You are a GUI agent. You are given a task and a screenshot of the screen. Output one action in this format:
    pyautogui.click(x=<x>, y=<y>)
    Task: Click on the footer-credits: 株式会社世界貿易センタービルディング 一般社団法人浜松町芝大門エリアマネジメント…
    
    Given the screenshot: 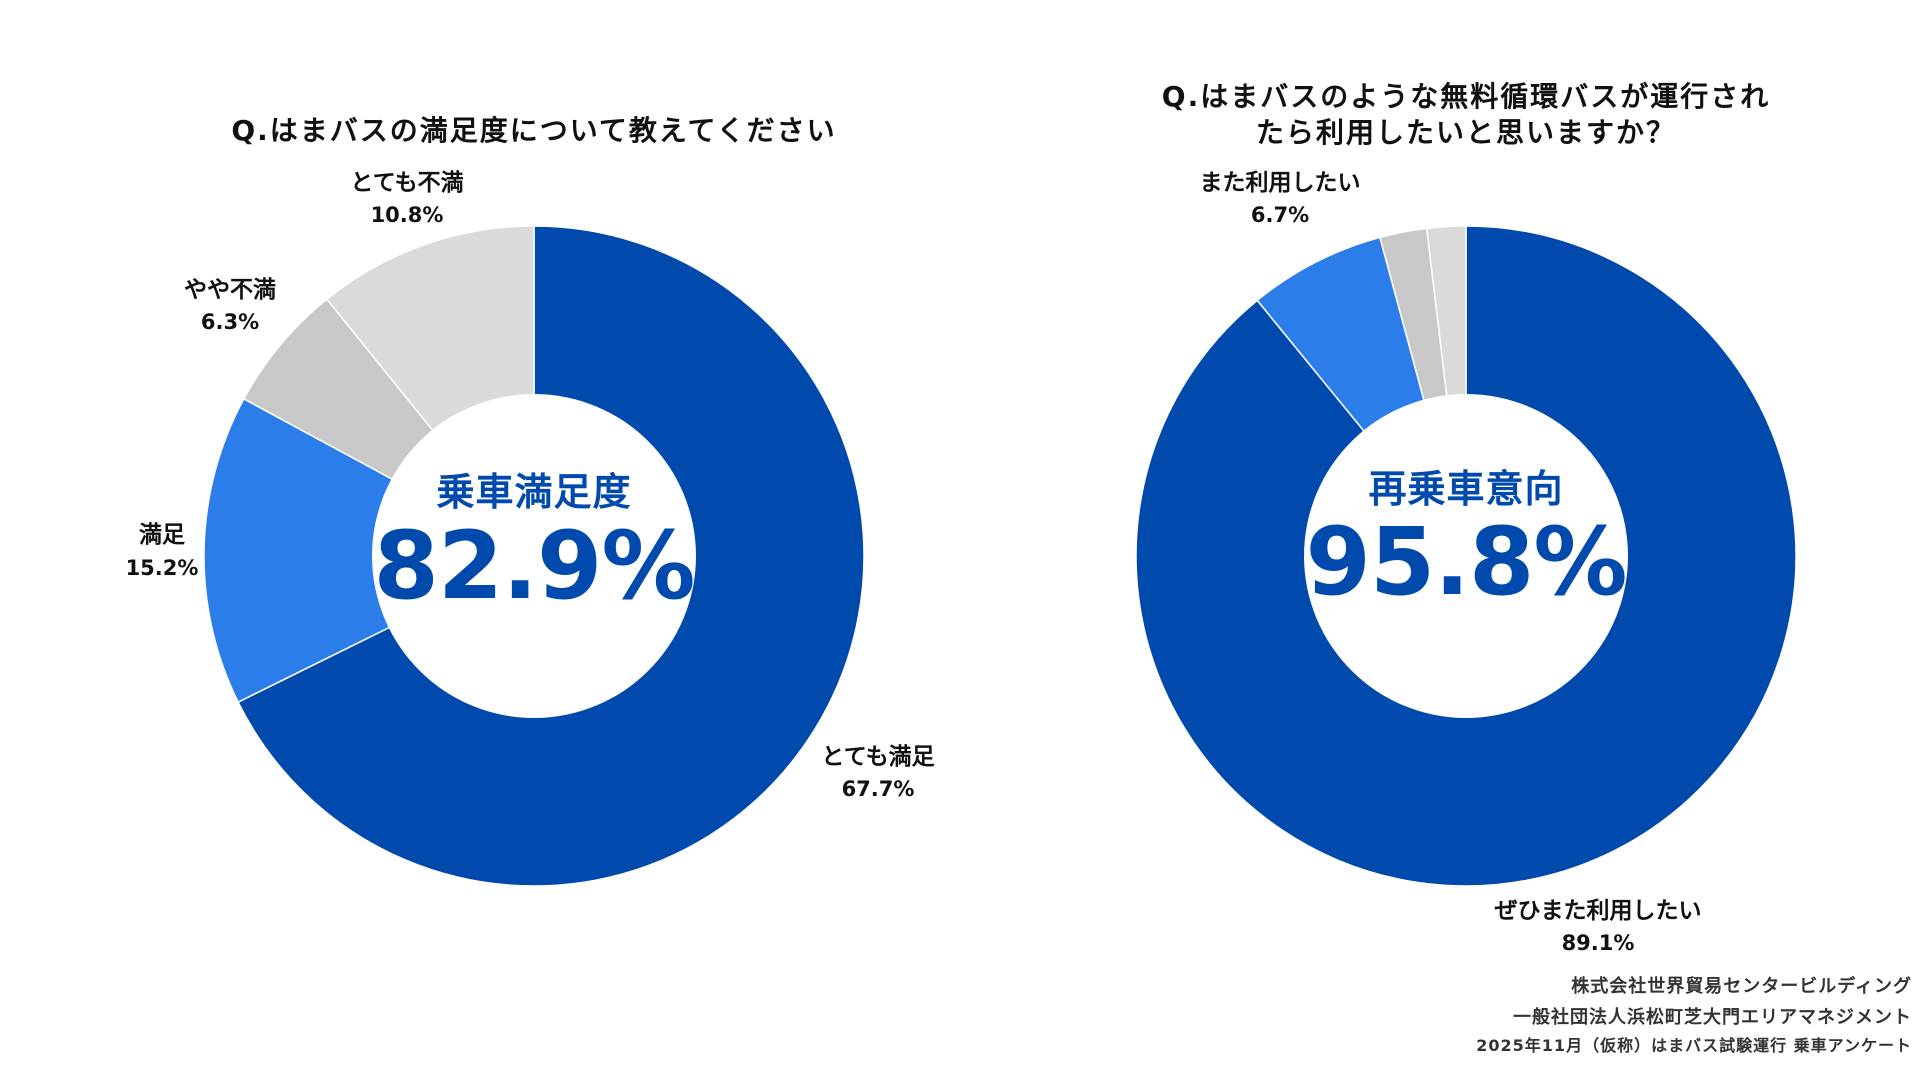 What is the action you would take?
    pyautogui.click(x=1694, y=1015)
    